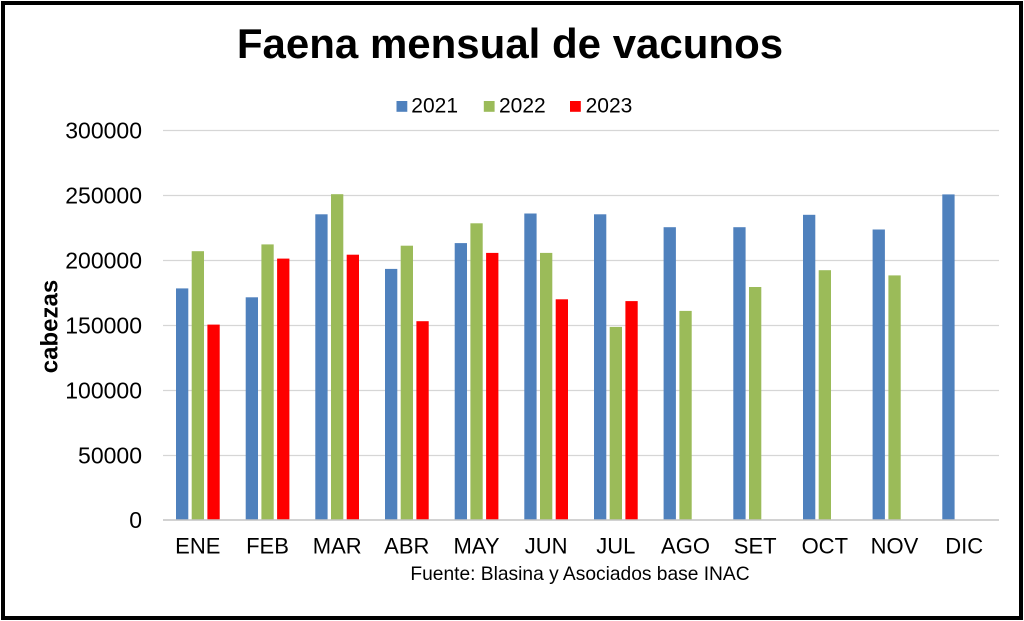  What do you see at coordinates (103, 131) in the screenshot?
I see `svg-text: 300000` at bounding box center [103, 131].